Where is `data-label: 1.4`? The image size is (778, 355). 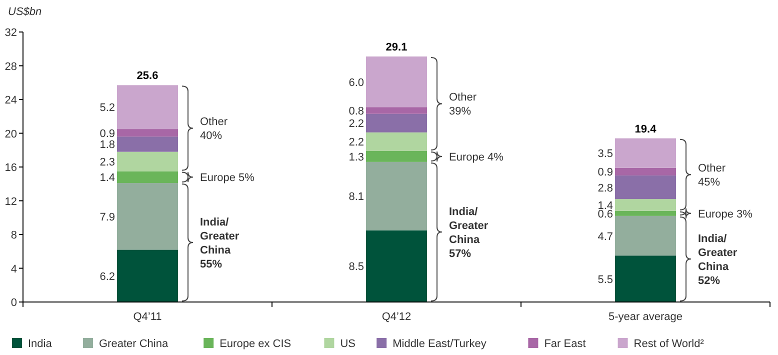
data-label: 1.4 is located at coordinates (107, 178).